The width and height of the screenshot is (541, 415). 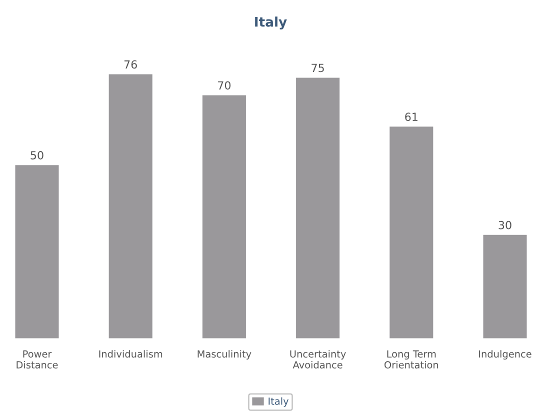 What do you see at coordinates (225, 355) in the screenshot?
I see `x-tick-label: Masculinity` at bounding box center [225, 355].